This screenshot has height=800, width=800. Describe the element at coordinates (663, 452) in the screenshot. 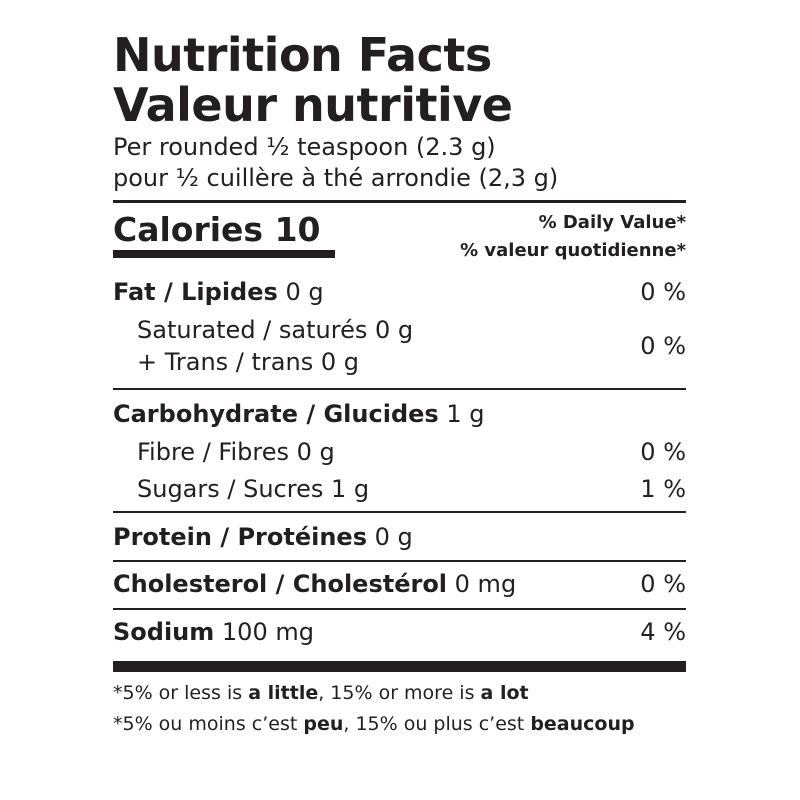

I see `fibre-percent: 0 %` at that location.